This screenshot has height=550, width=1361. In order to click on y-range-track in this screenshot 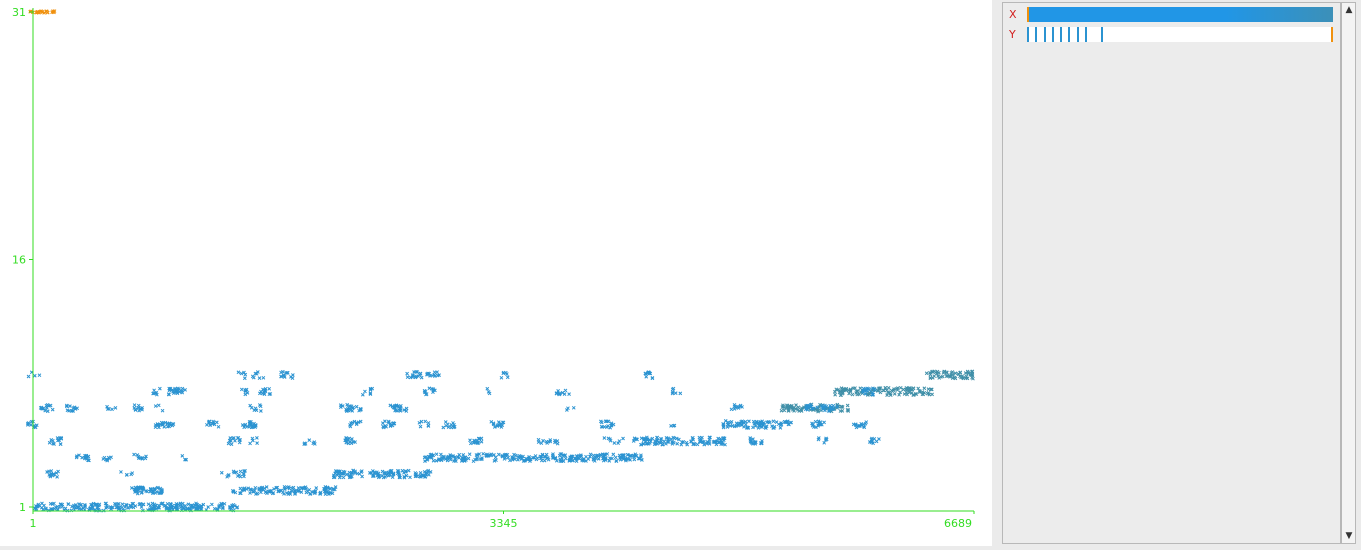, I will do `click(1180, 34)`.